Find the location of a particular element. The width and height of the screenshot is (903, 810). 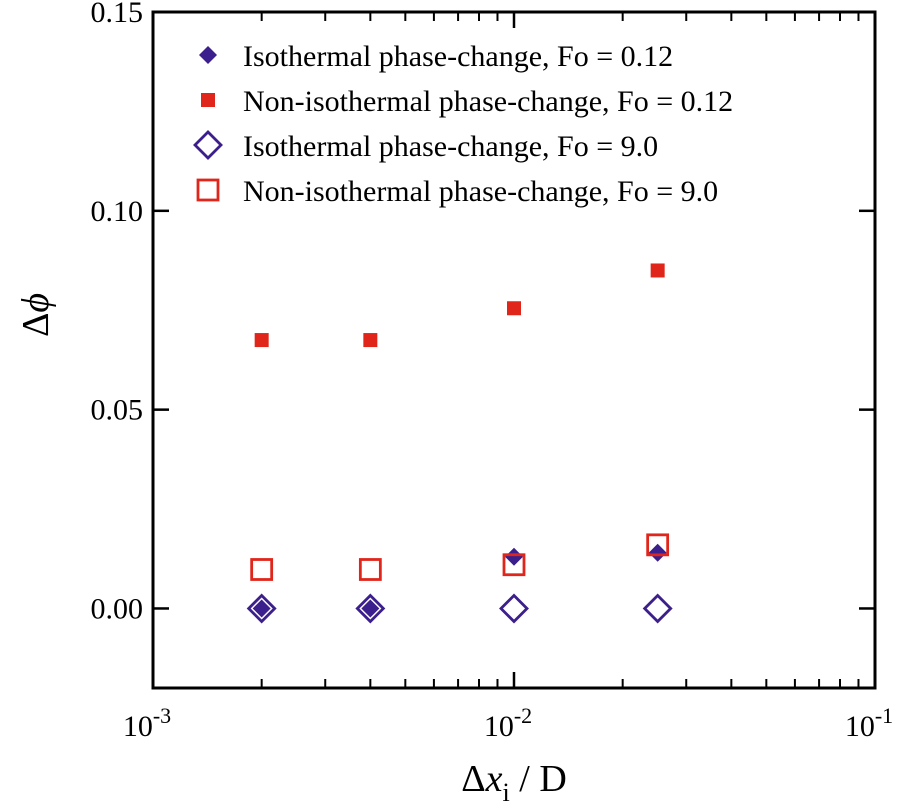

legend-label-series-3: Isothermal phase-change, Fo = 9.0 is located at coordinates (450, 146).